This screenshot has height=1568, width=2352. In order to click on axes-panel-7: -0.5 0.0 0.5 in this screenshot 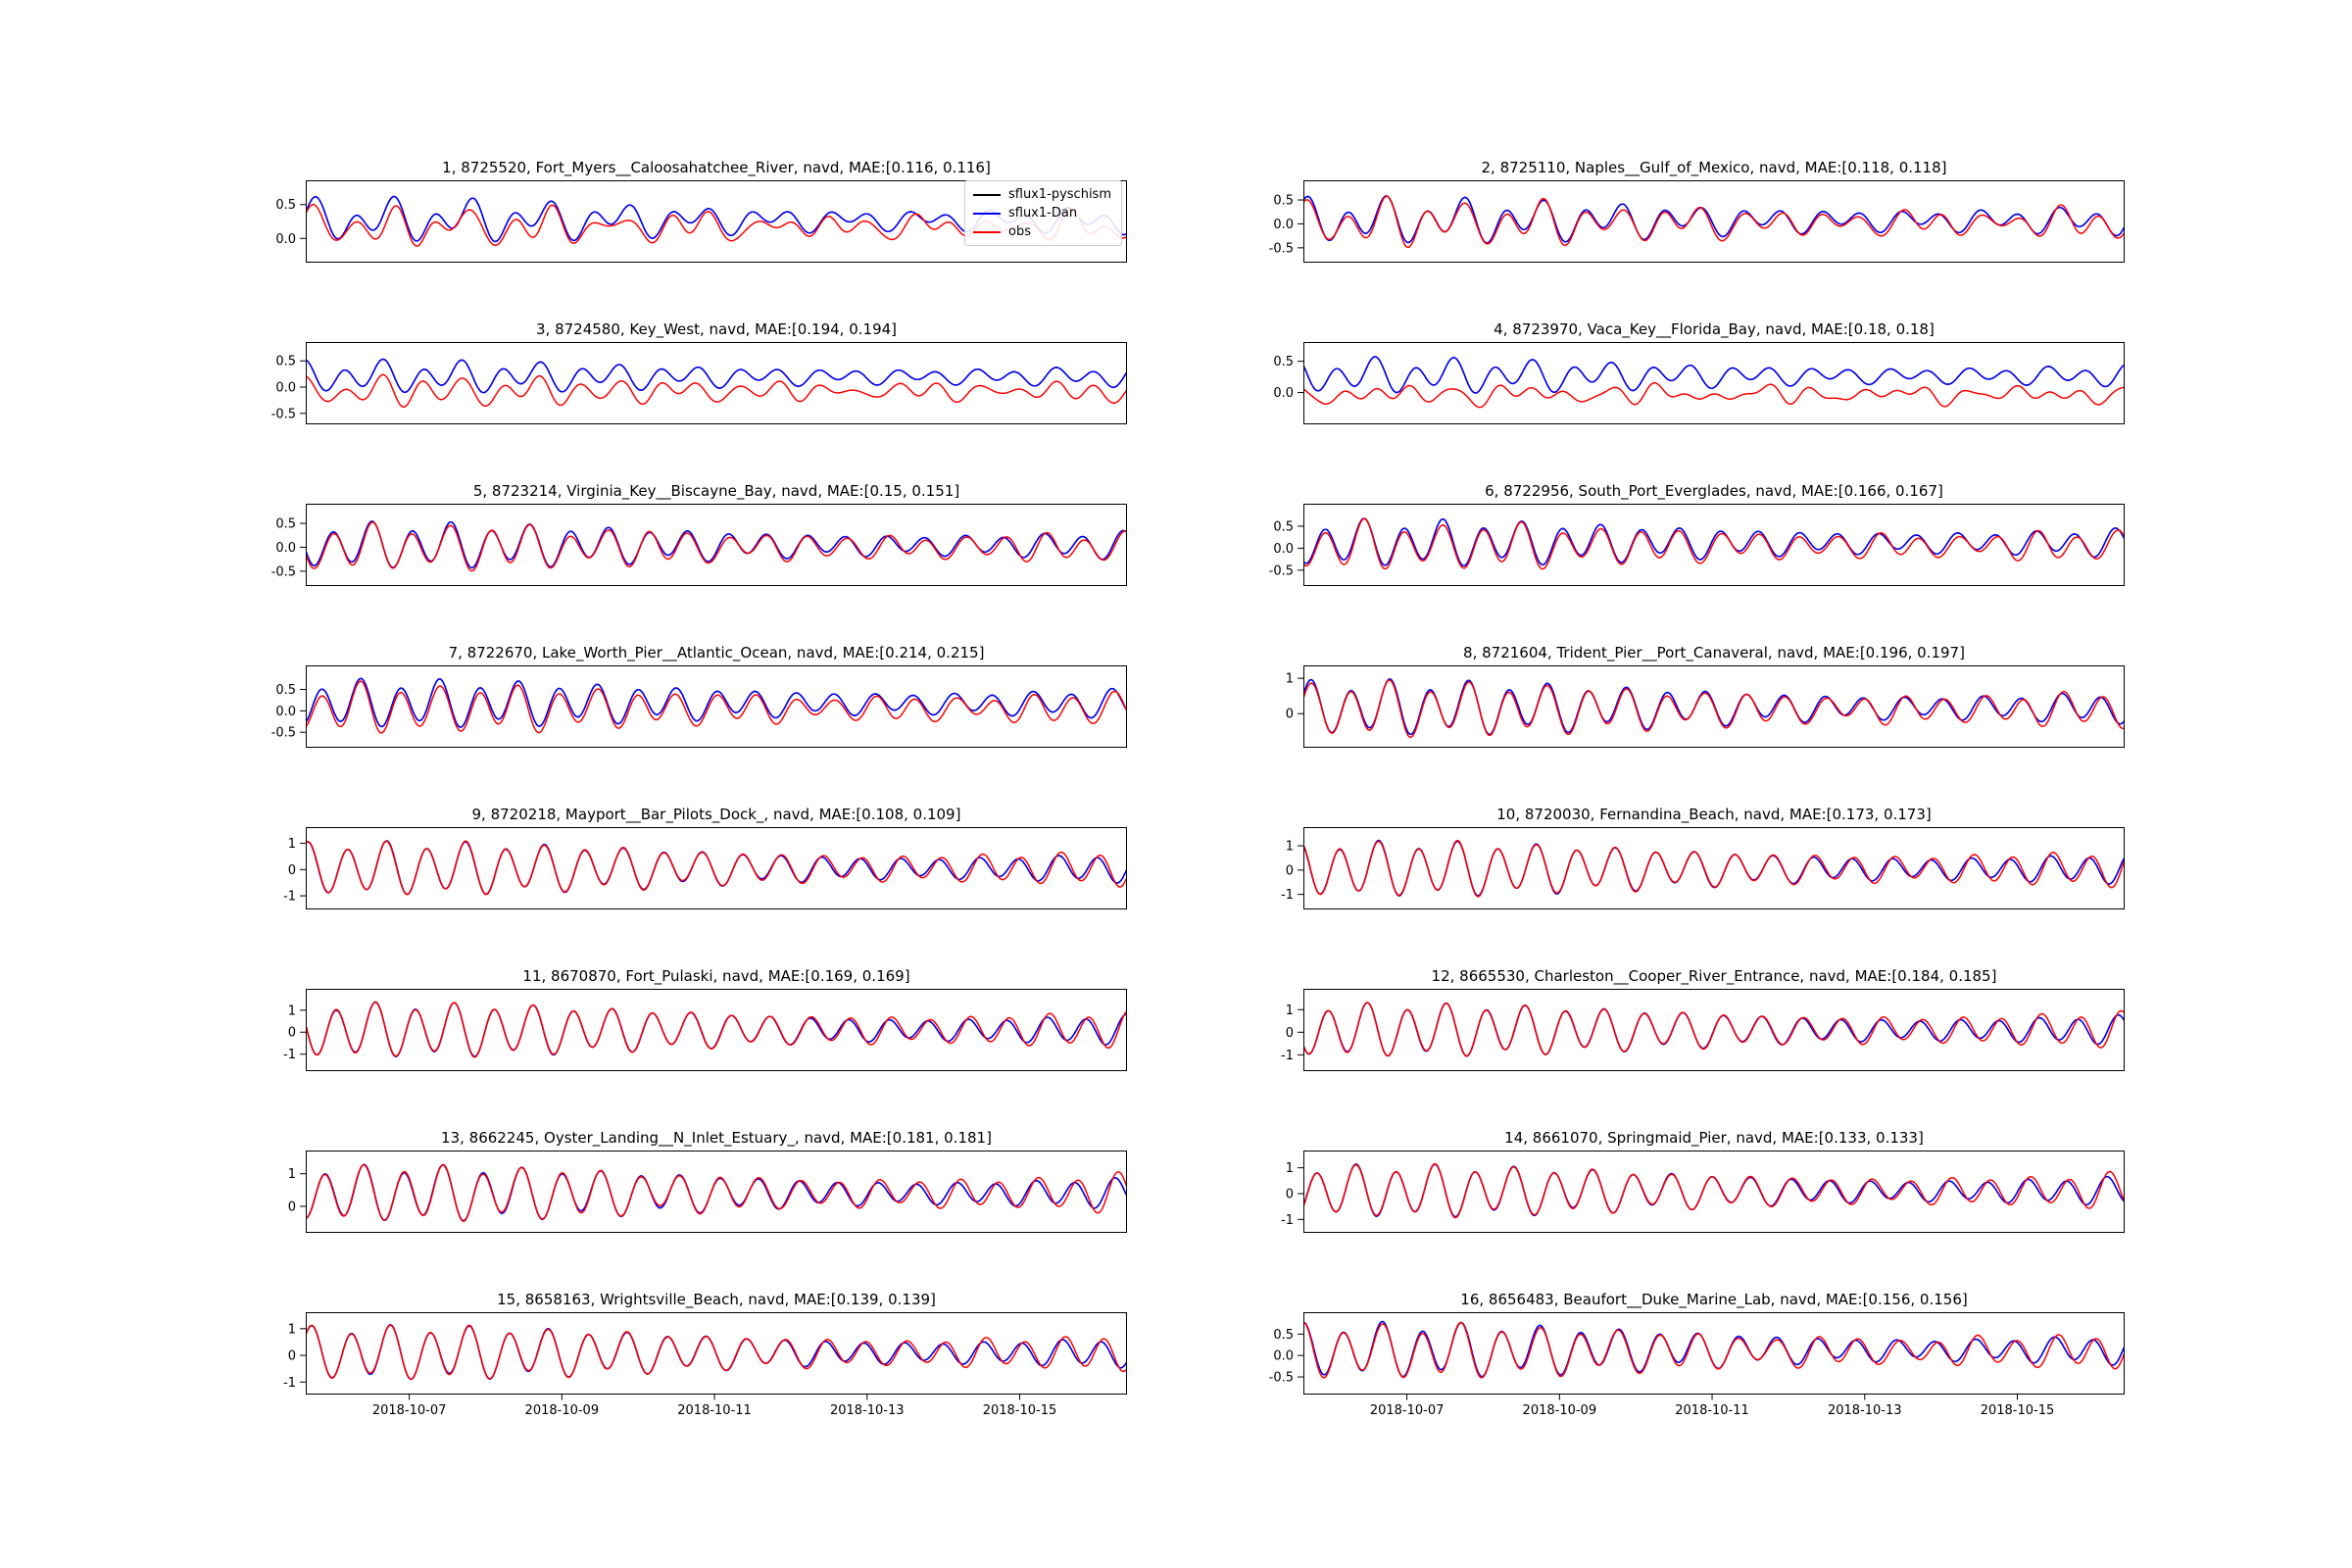, I will do `click(699, 706)`.